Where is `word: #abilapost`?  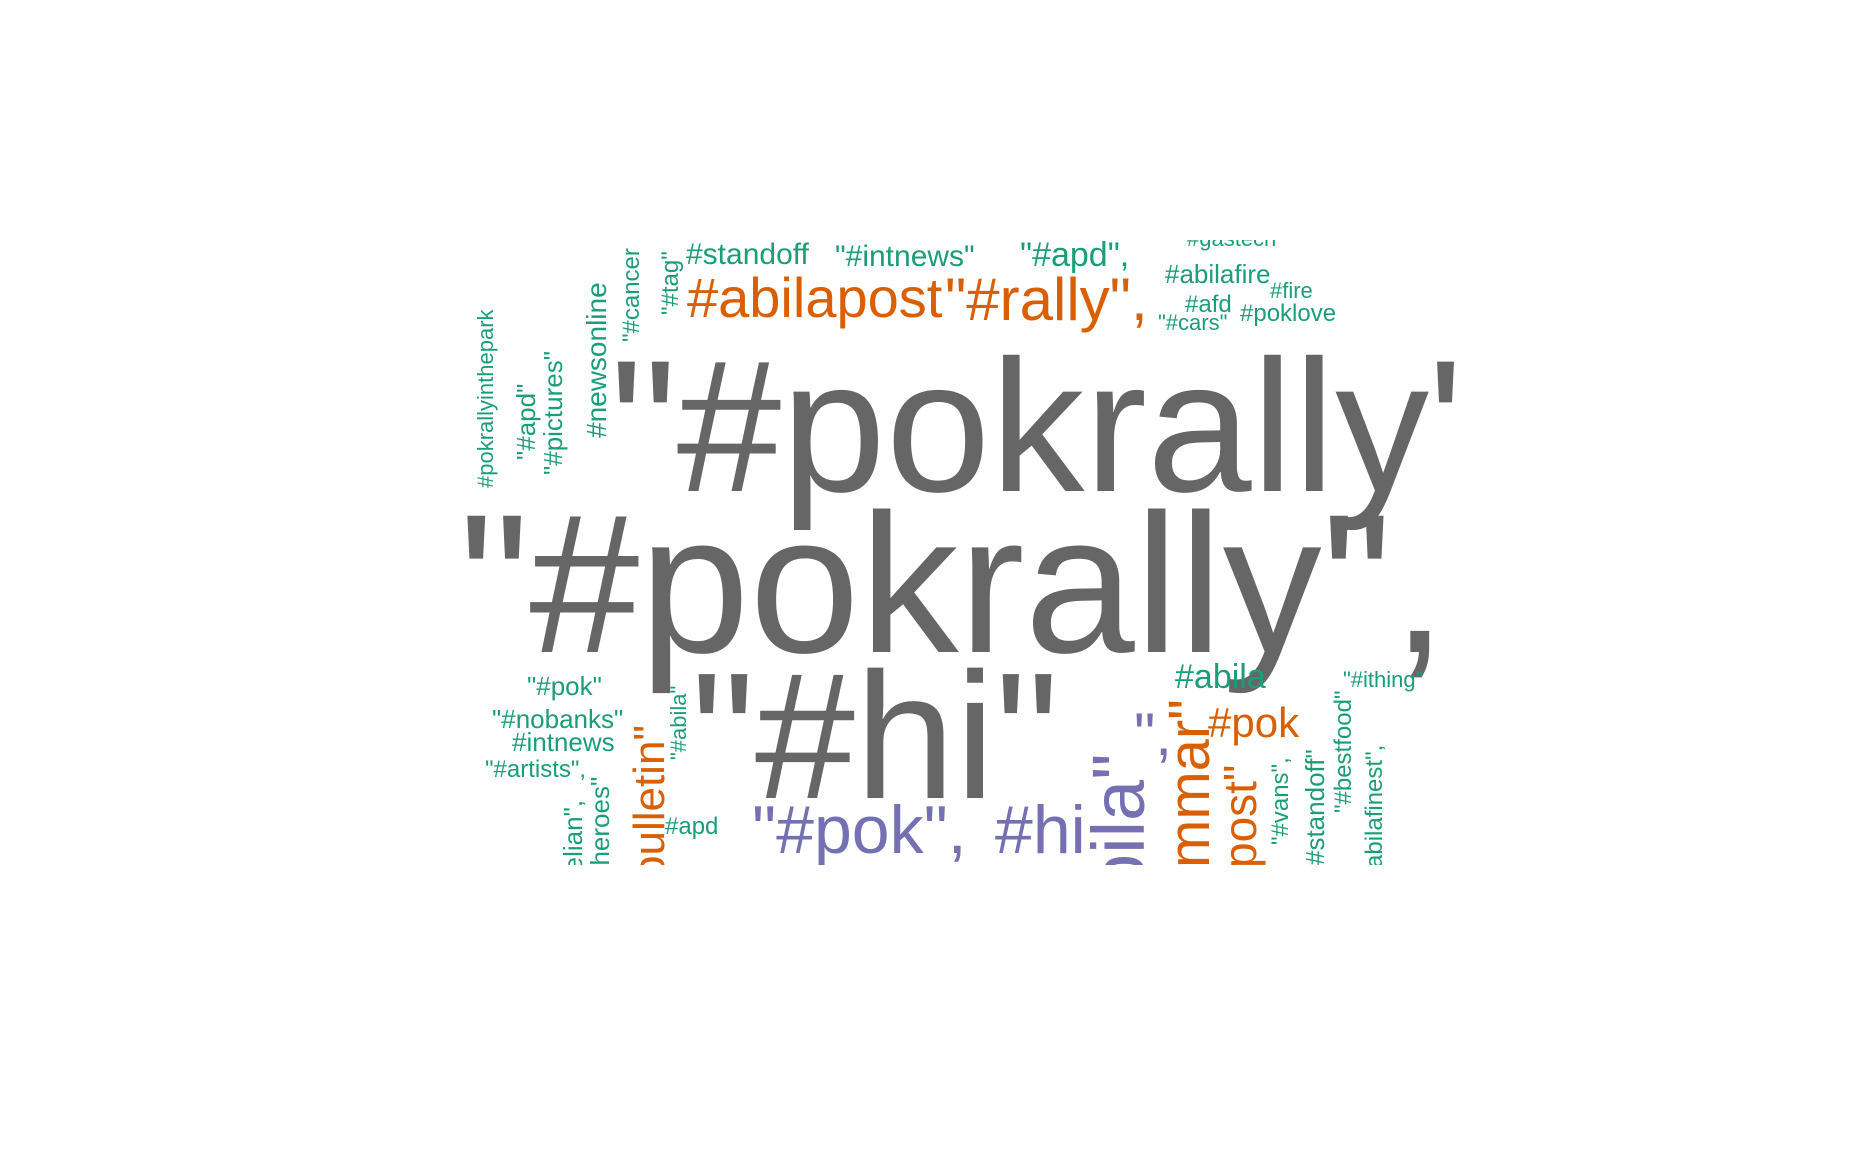
word: #abilapost is located at coordinates (815, 297).